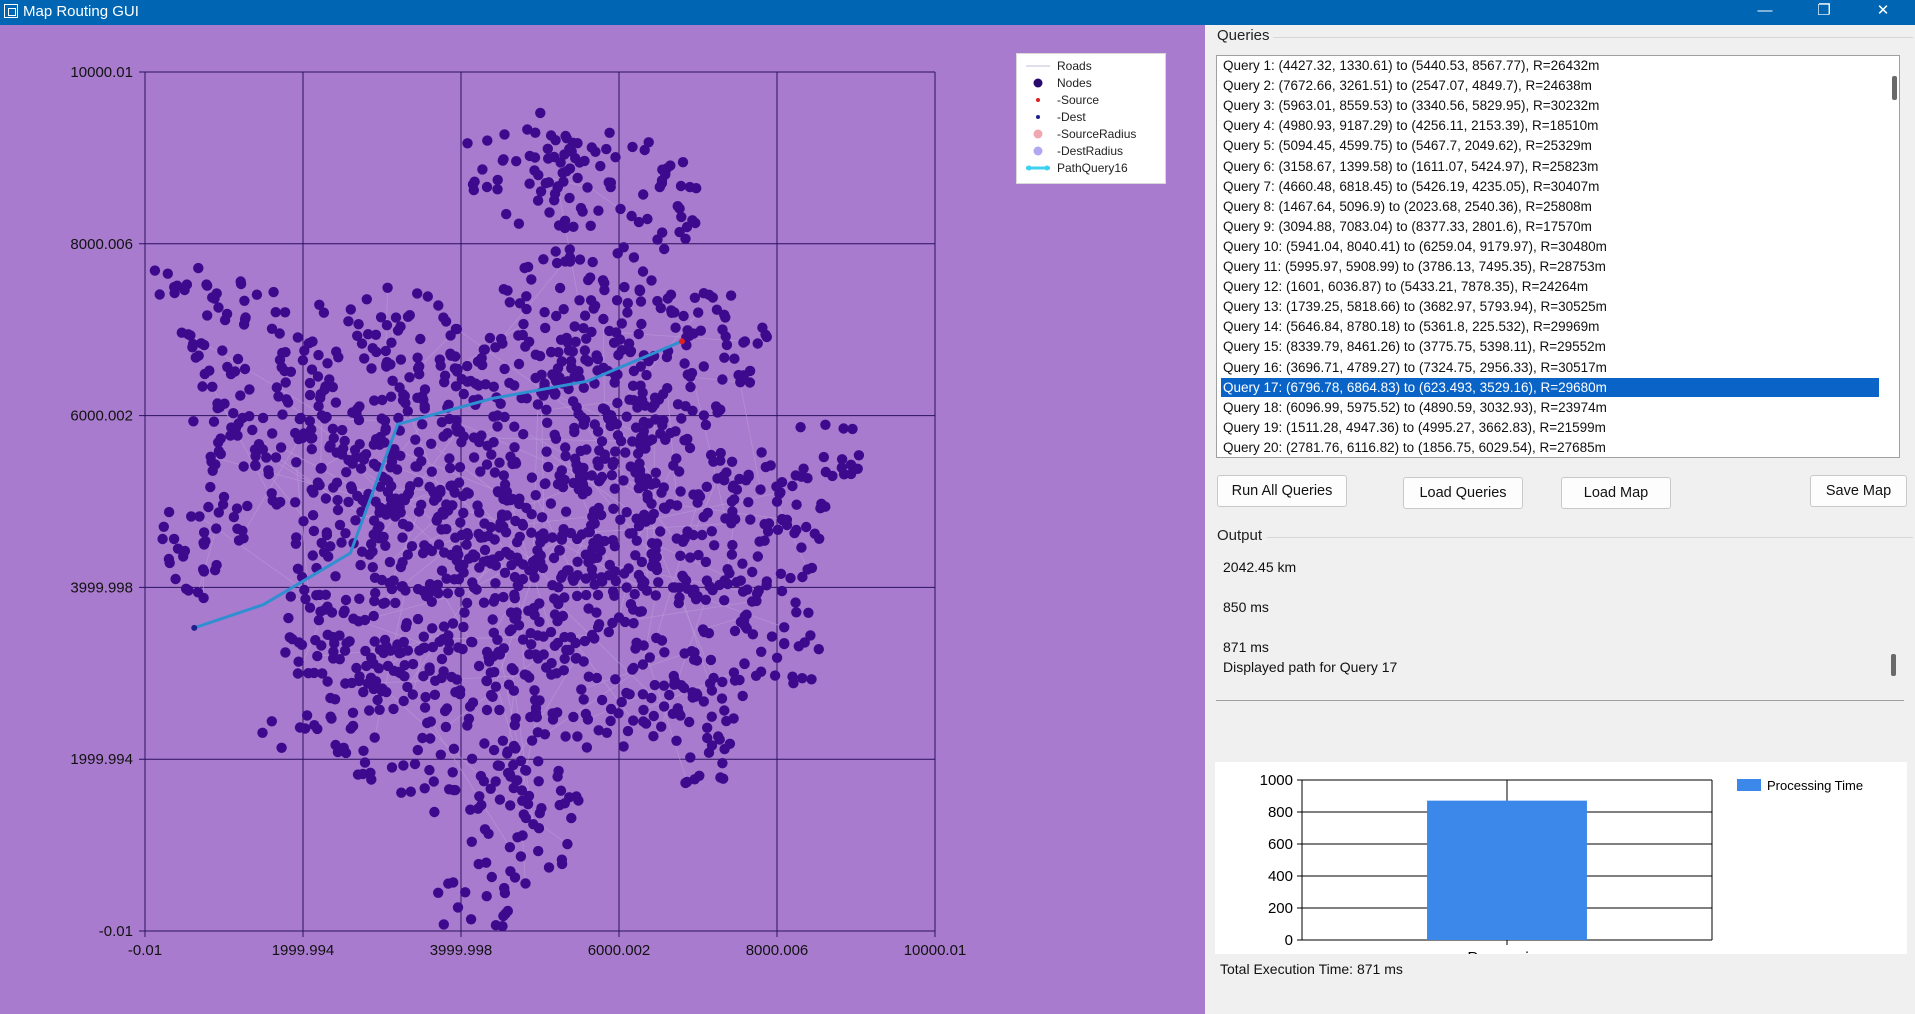  I want to click on path-layer, so click(438, 484).